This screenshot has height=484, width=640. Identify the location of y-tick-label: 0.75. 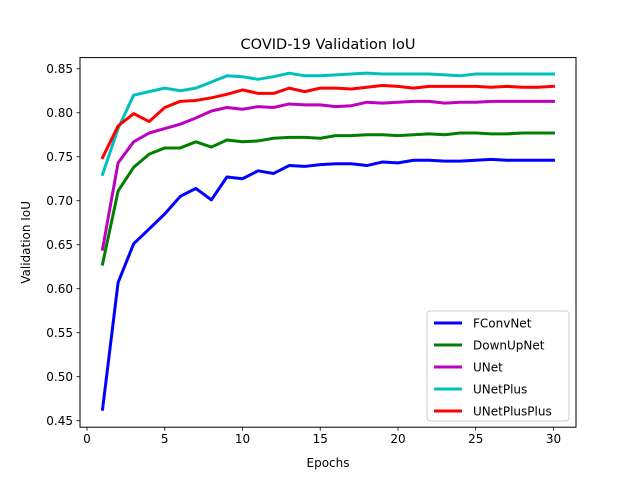
(59, 157).